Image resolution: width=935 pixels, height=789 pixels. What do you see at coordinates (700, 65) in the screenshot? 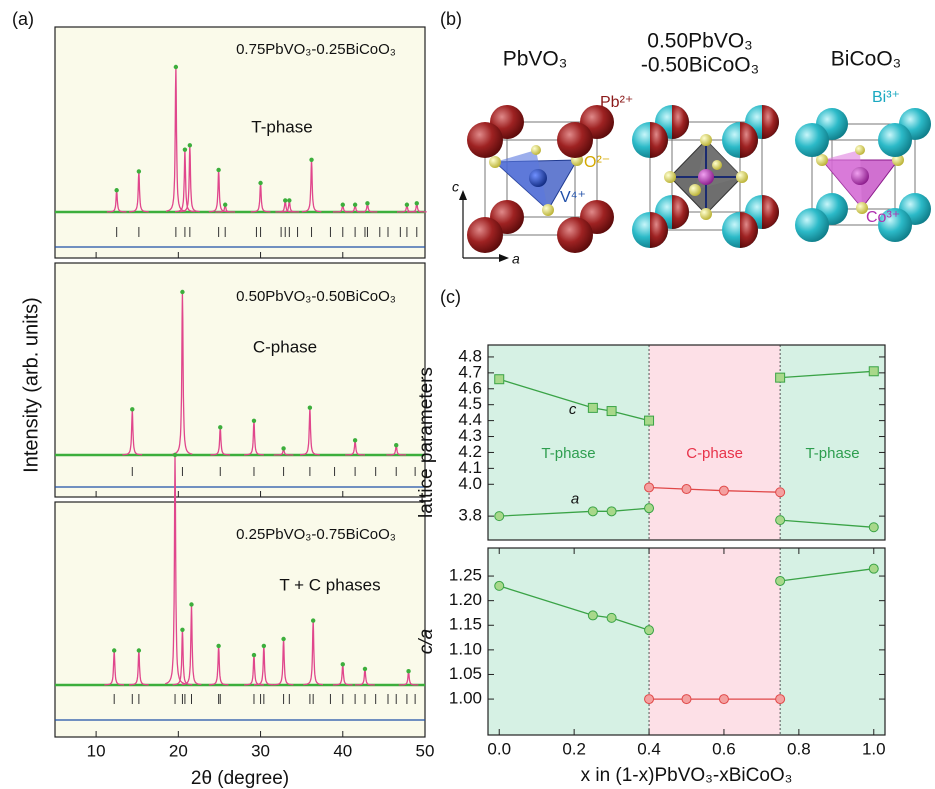
I see `structure-title: -0.50BiCoO₃` at bounding box center [700, 65].